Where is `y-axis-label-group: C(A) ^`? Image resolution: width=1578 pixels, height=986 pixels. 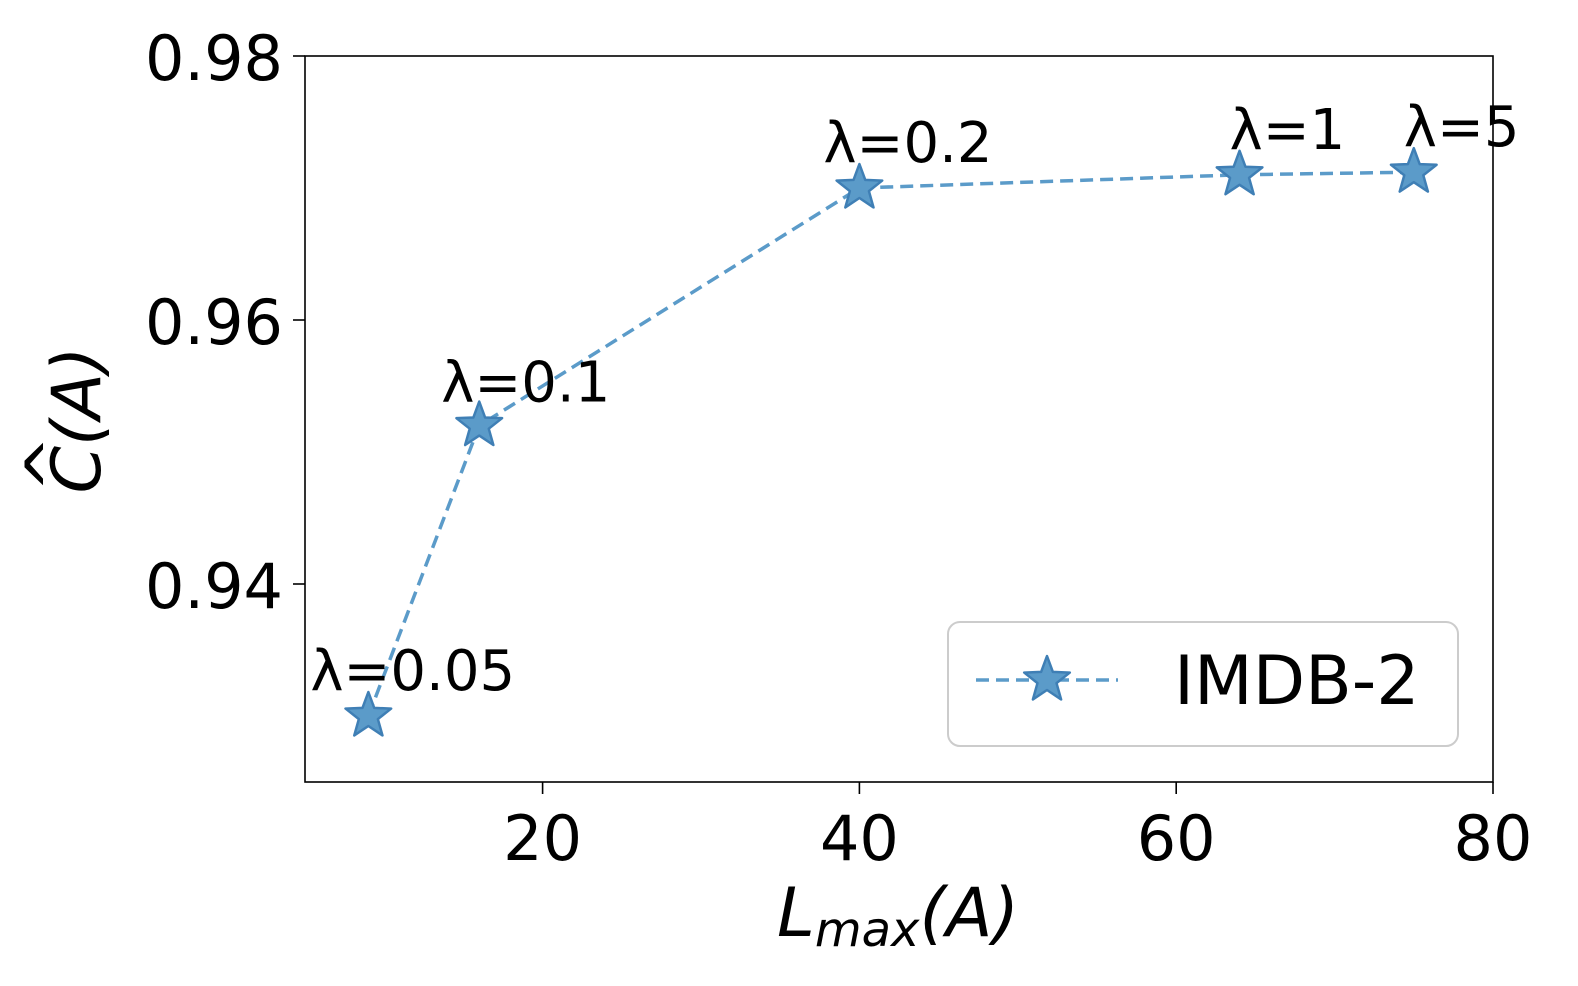 y-axis-label-group: C(A) ^ is located at coordinates (64, 419).